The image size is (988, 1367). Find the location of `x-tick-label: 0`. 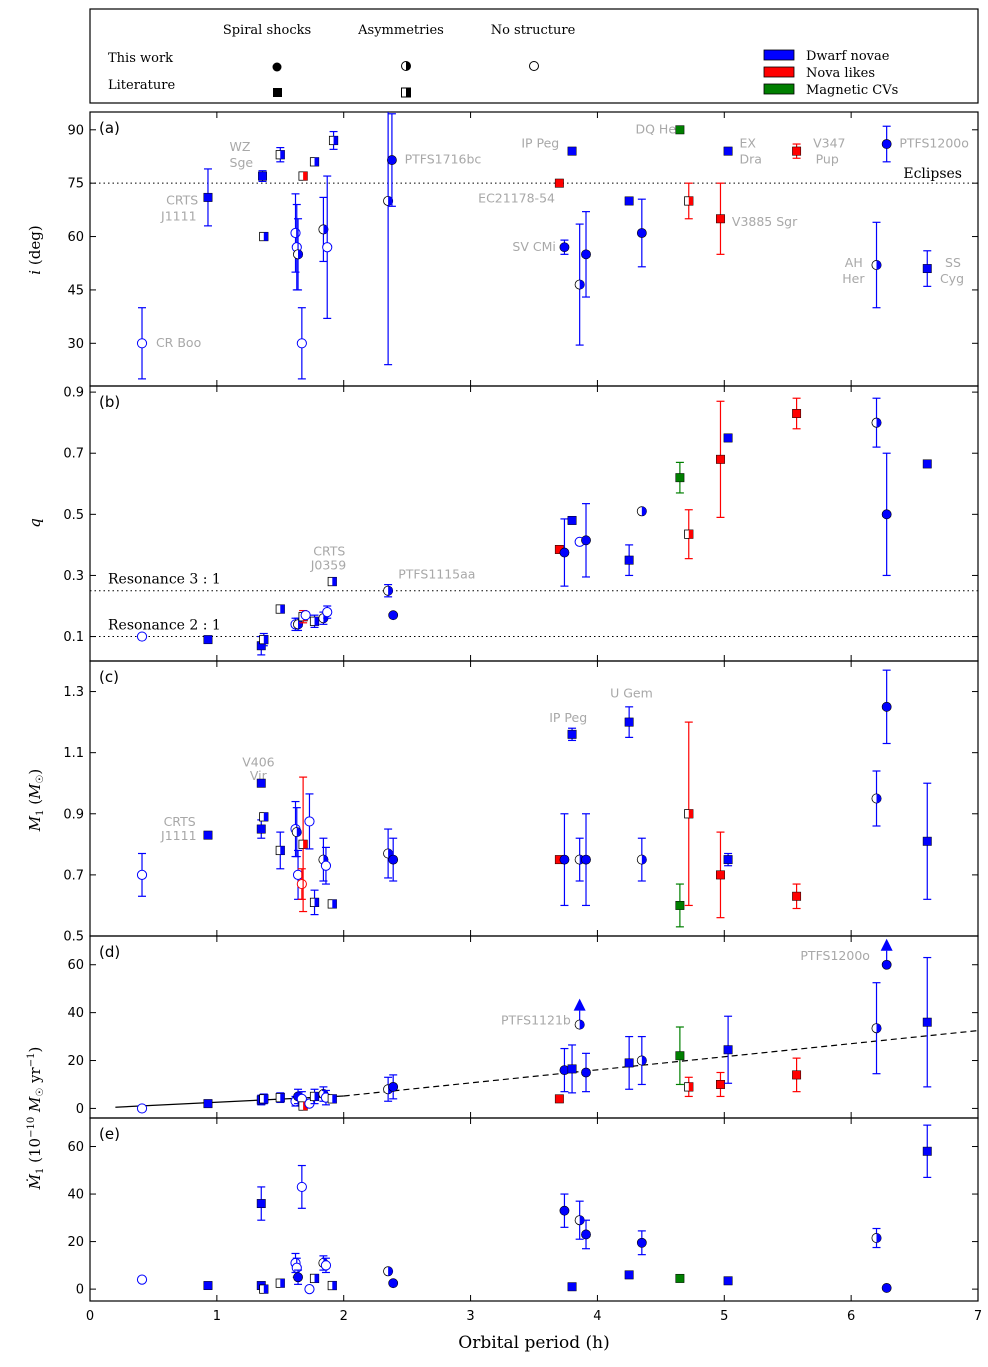

x-tick-label: 0 is located at coordinates (90, 1316).